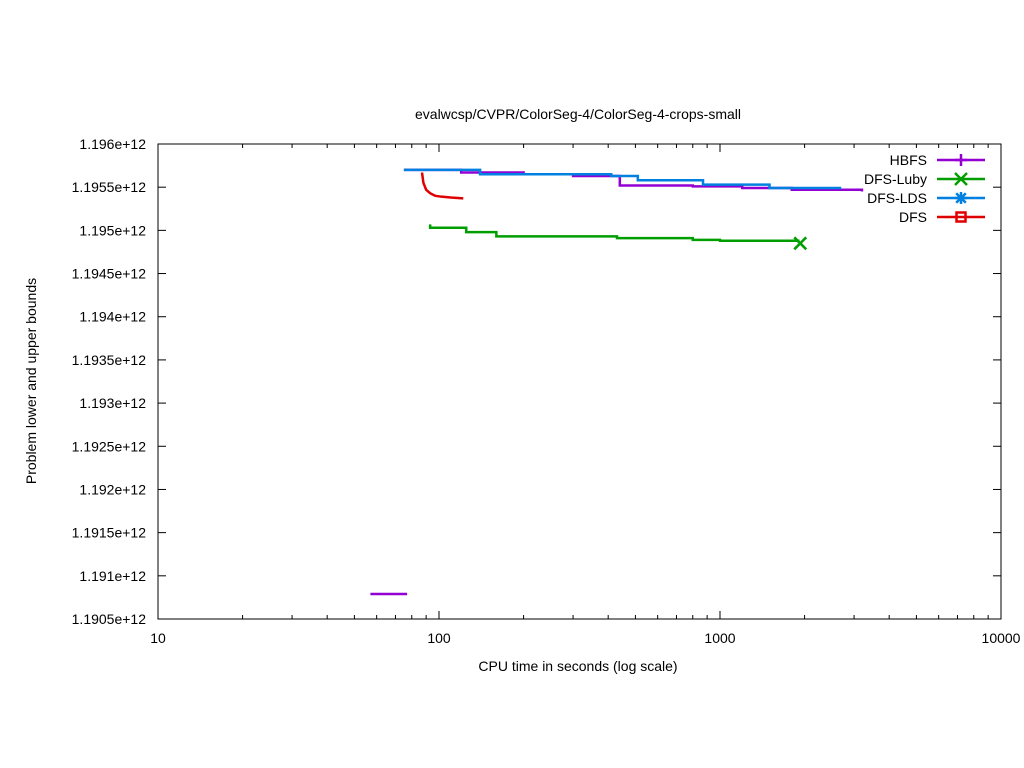 The width and height of the screenshot is (1024, 768). What do you see at coordinates (614, 233) in the screenshot?
I see `series-line-dfs-luby` at bounding box center [614, 233].